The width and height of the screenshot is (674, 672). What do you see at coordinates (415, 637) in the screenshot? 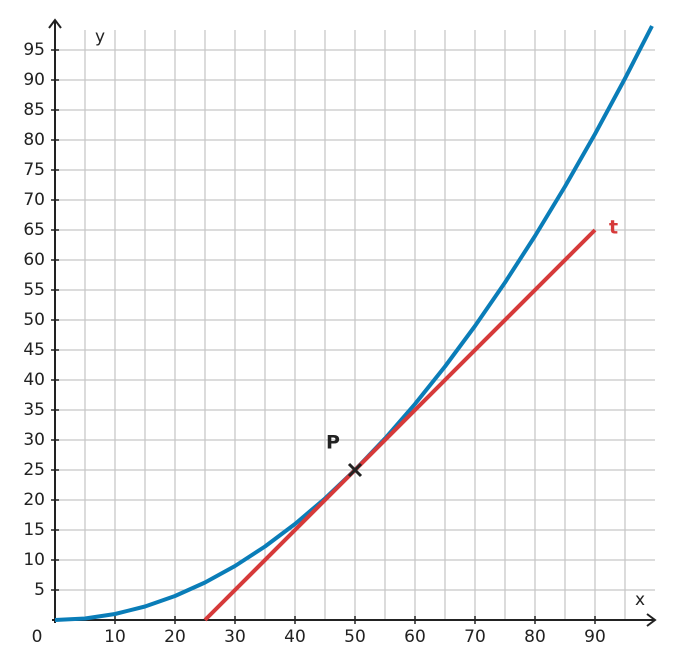
I see `x-tick-label: 60` at bounding box center [415, 637].